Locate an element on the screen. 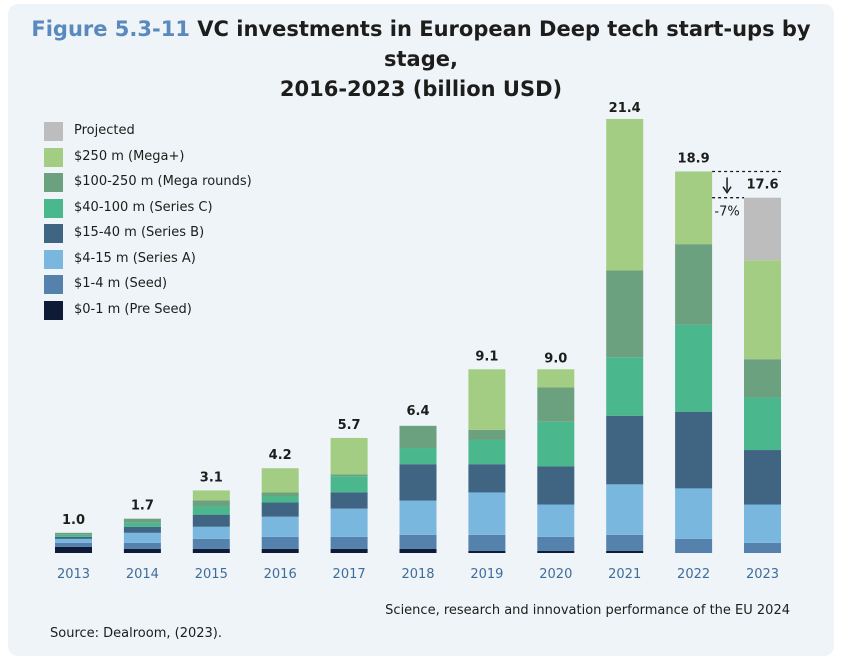 The width and height of the screenshot is (842, 660). total-label-2017: 5.7 is located at coordinates (349, 425).